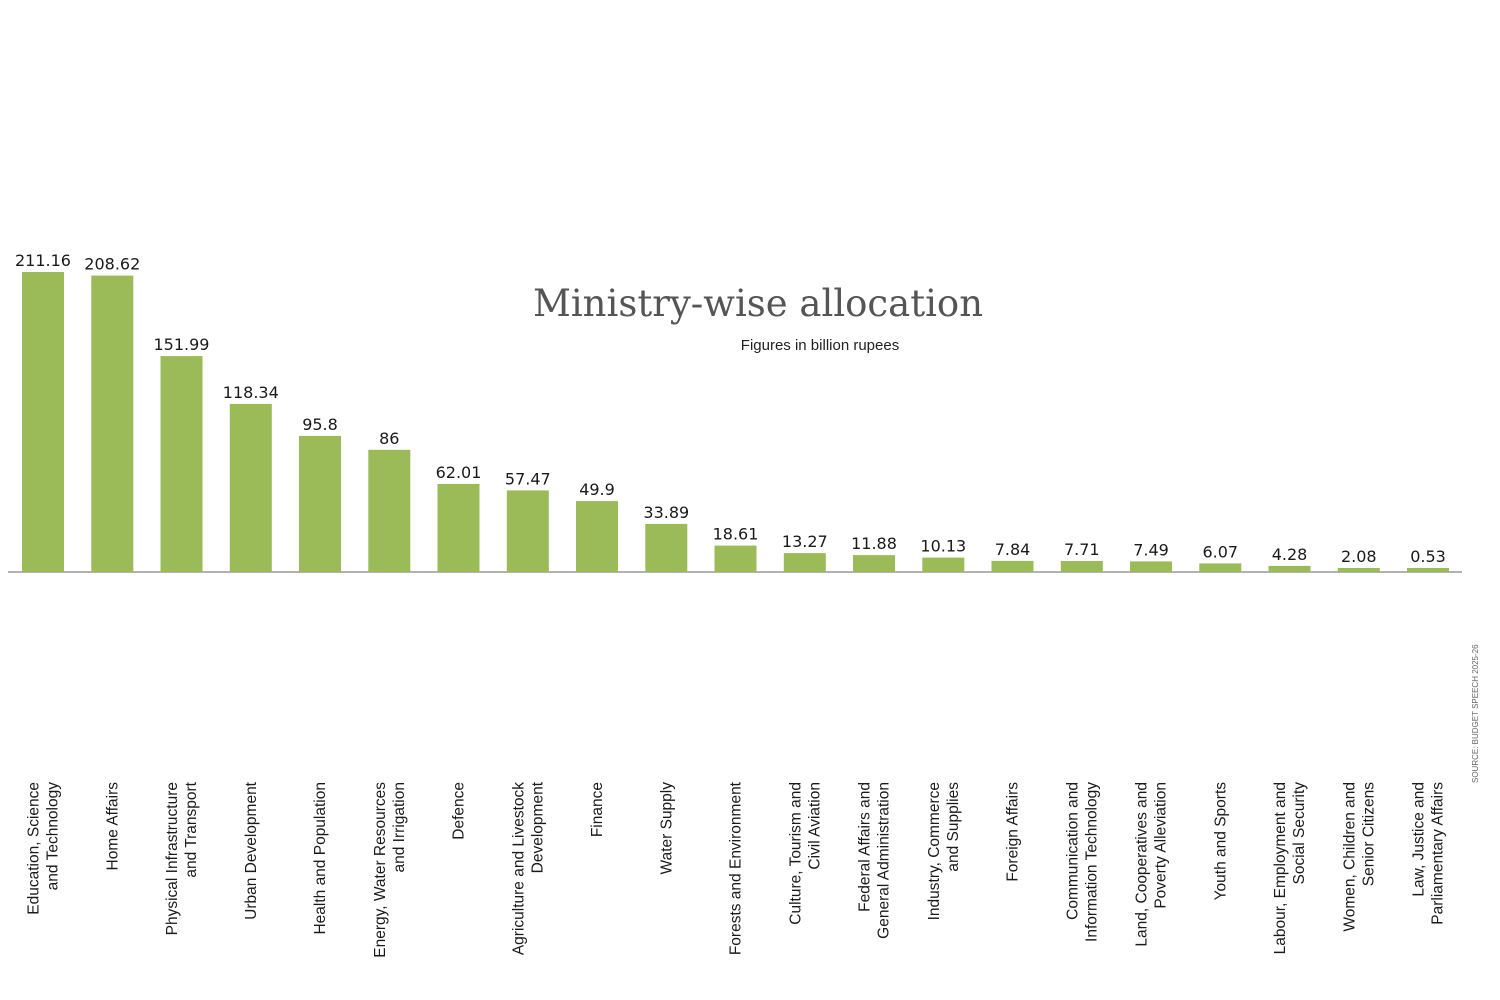  I want to click on category-label-line: General Administration, so click(884, 860).